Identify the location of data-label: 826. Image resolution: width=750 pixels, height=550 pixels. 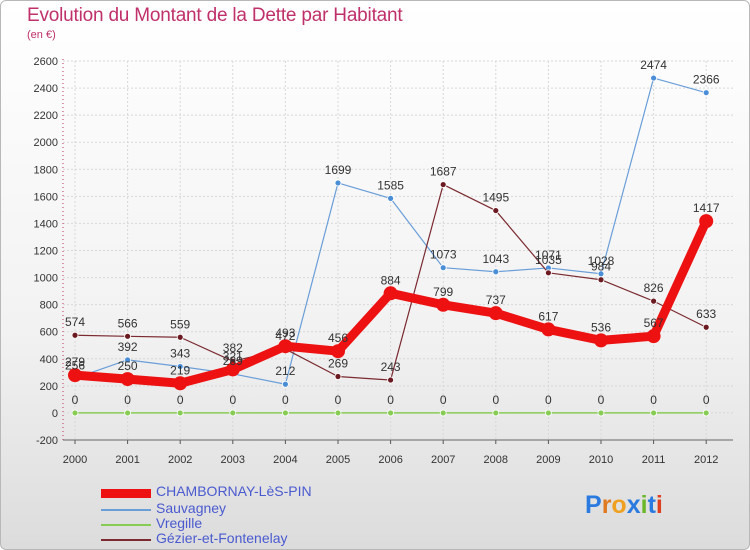
(654, 288).